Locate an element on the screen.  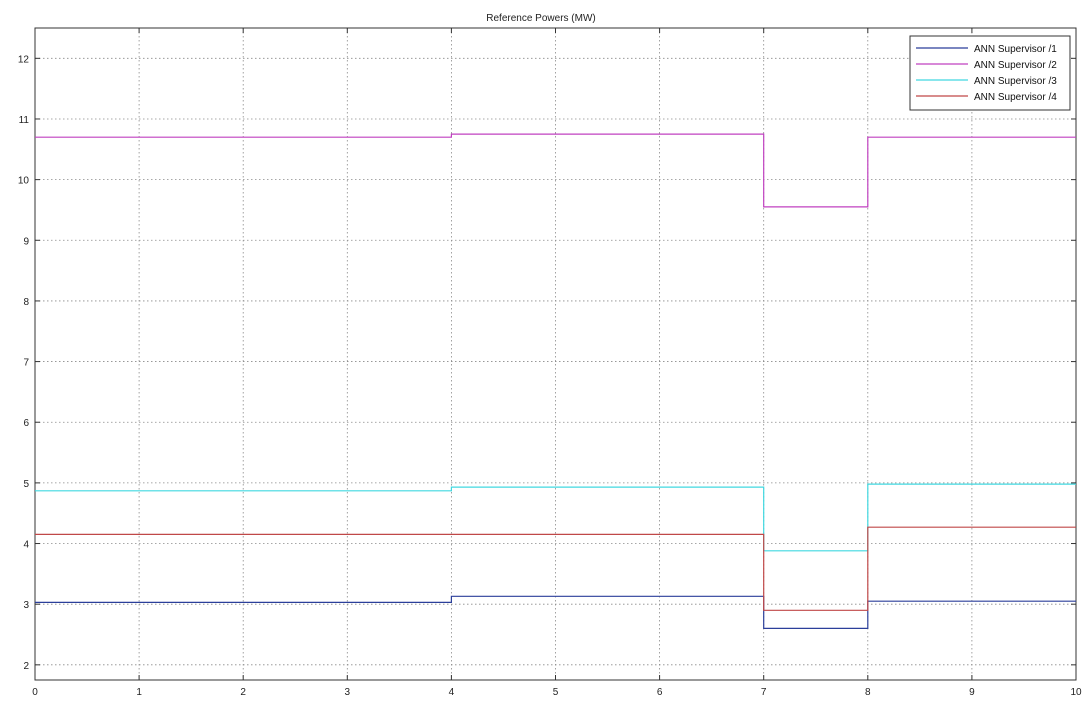
y-tick-label: 8 is located at coordinates (26, 302).